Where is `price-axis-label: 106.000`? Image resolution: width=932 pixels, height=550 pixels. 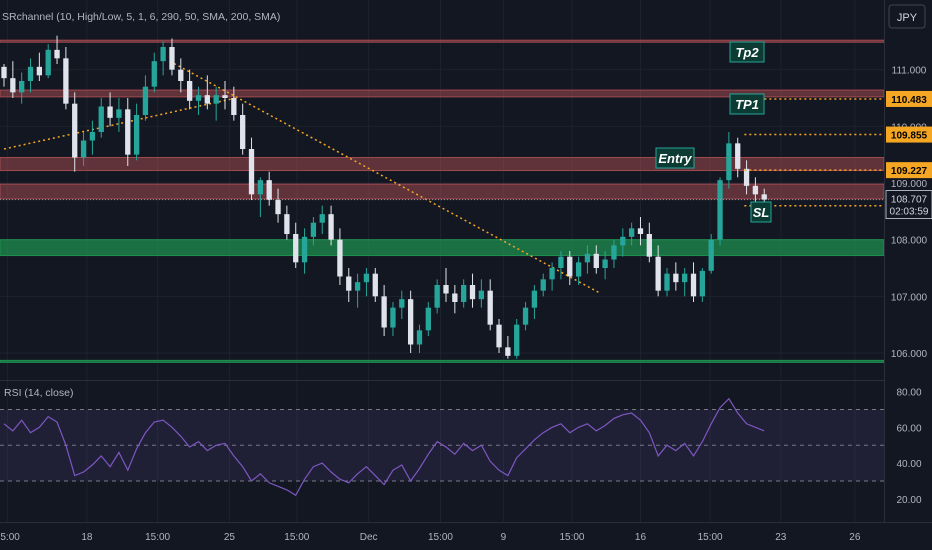 price-axis-label: 106.000 is located at coordinates (909, 354).